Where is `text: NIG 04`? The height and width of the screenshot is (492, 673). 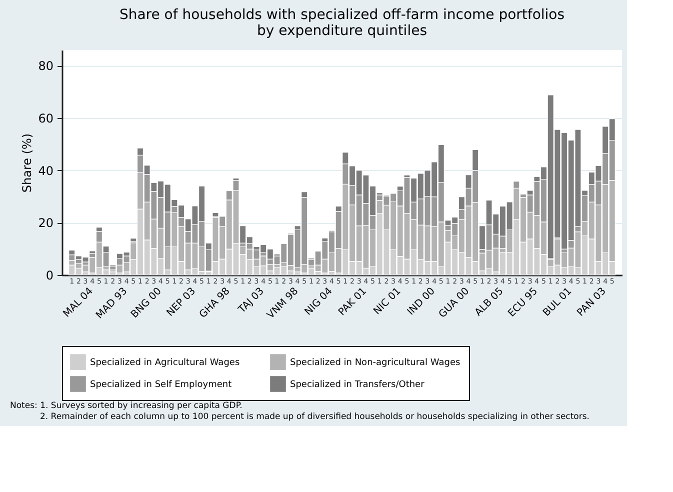 text: NIG 04 is located at coordinates (318, 302).